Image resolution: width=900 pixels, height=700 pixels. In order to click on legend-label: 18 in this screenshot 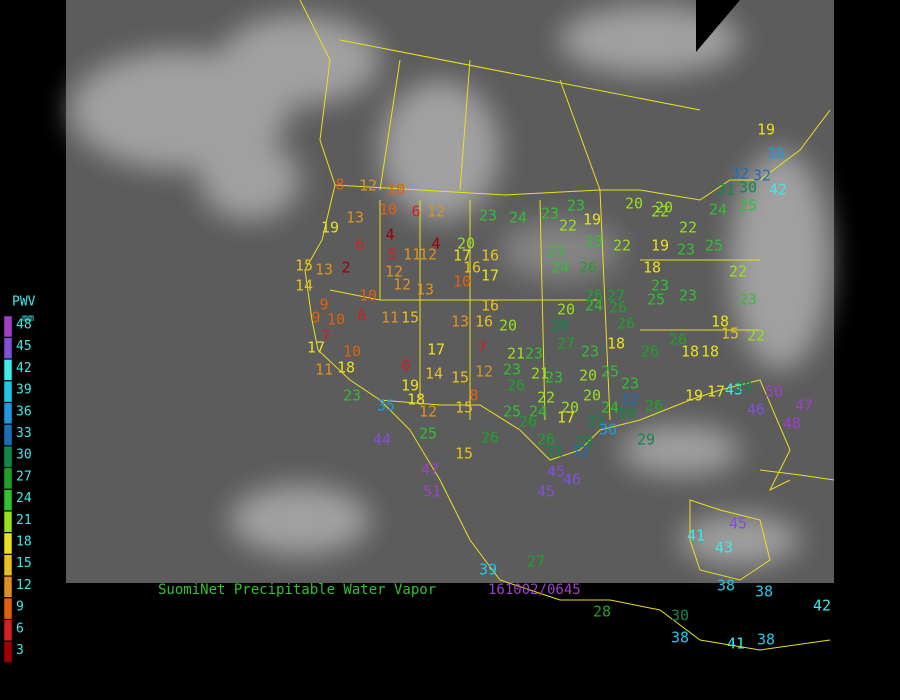, I will do `click(24, 542)`.